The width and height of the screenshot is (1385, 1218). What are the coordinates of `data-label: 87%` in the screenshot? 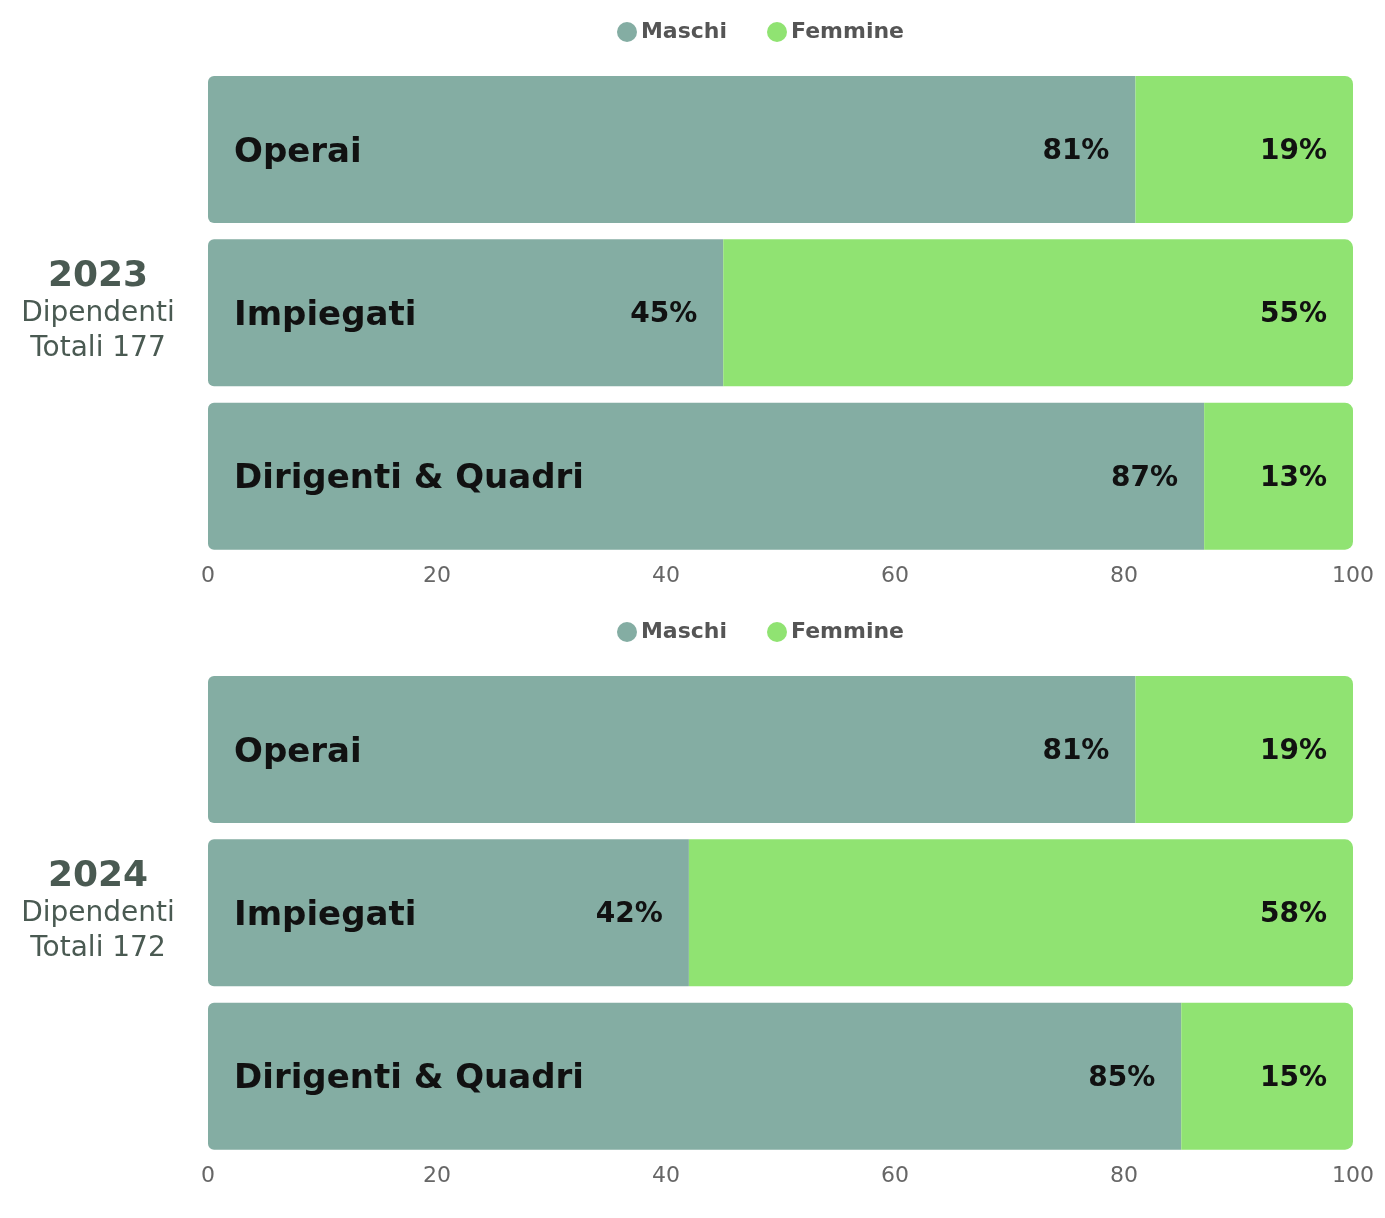 It's located at (1145, 476).